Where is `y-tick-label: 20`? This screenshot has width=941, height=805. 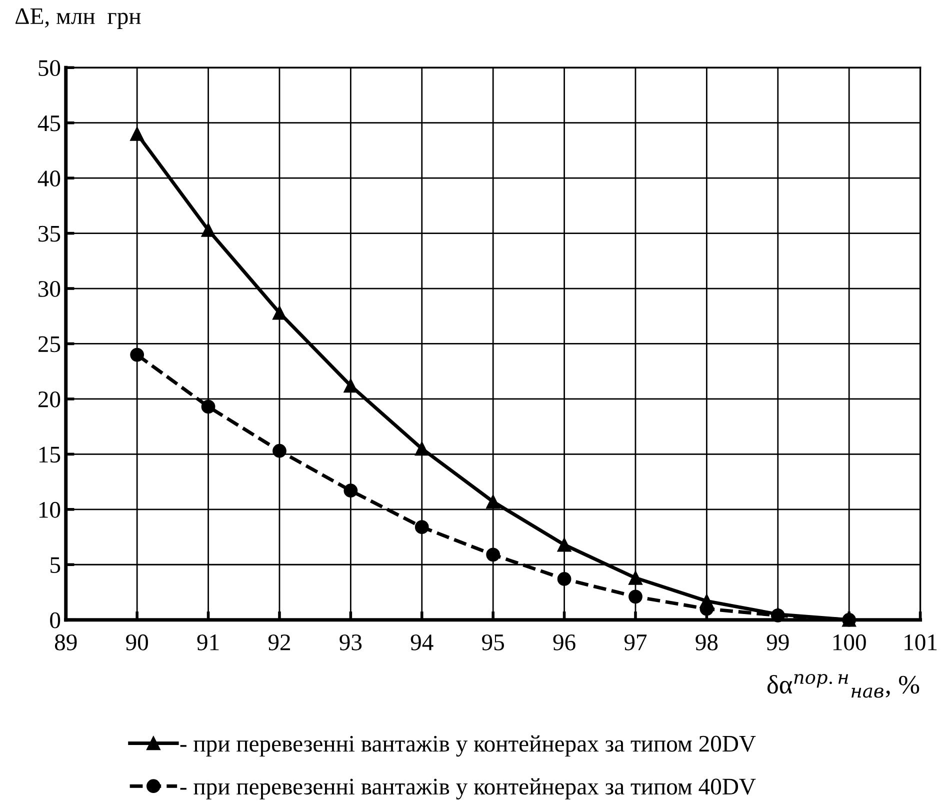 y-tick-label: 20 is located at coordinates (49, 399).